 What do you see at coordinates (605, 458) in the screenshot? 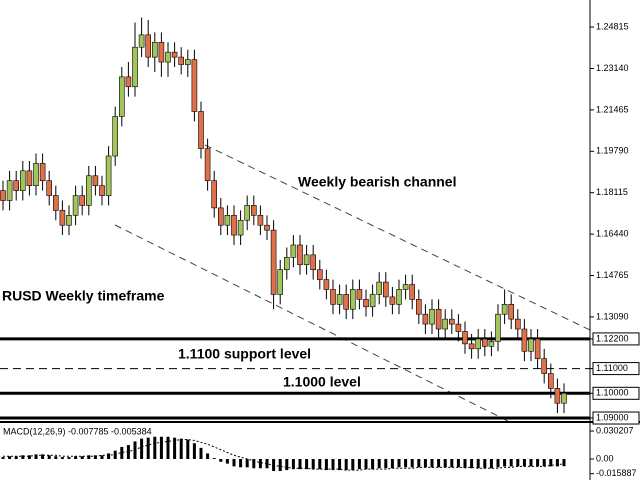
I see `y-tick-label: 0.00` at bounding box center [605, 458].